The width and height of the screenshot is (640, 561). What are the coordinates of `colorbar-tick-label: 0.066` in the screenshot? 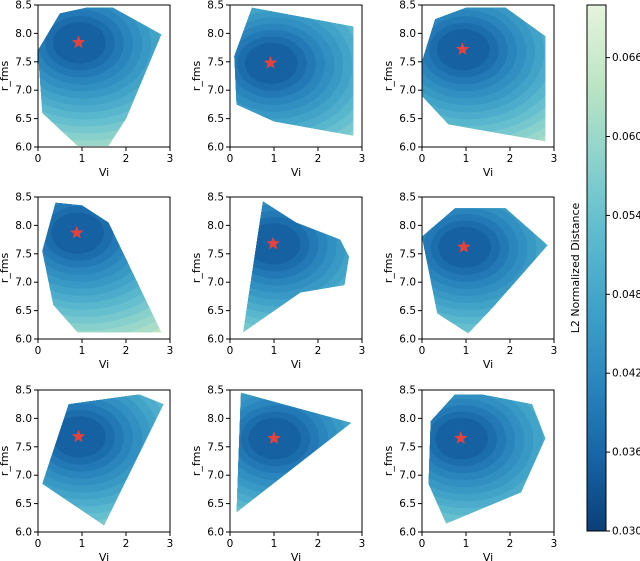 It's located at (626, 58).